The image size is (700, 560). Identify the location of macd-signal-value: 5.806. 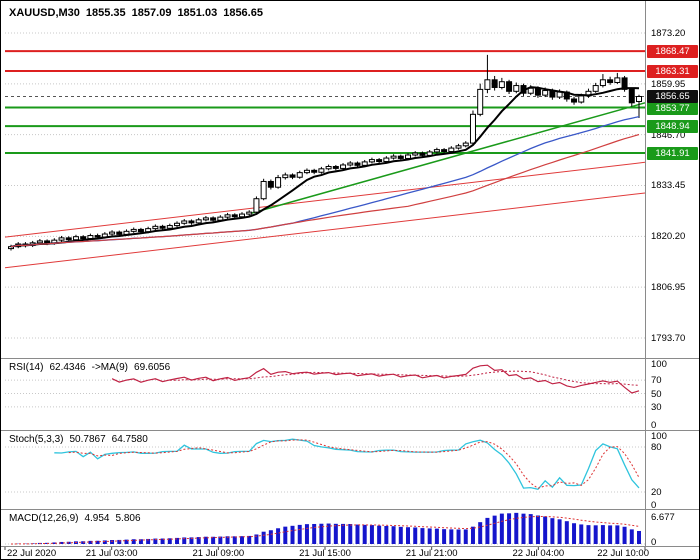
(128, 518).